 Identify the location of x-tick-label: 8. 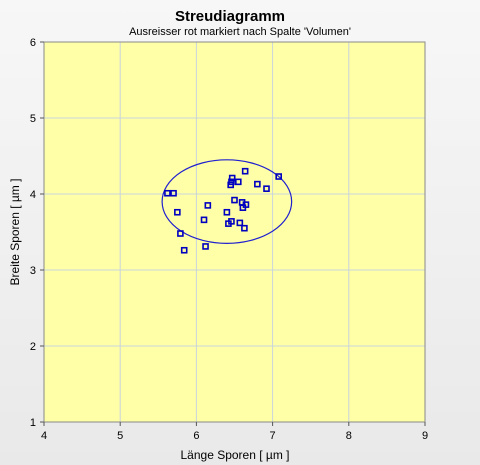
(349, 436).